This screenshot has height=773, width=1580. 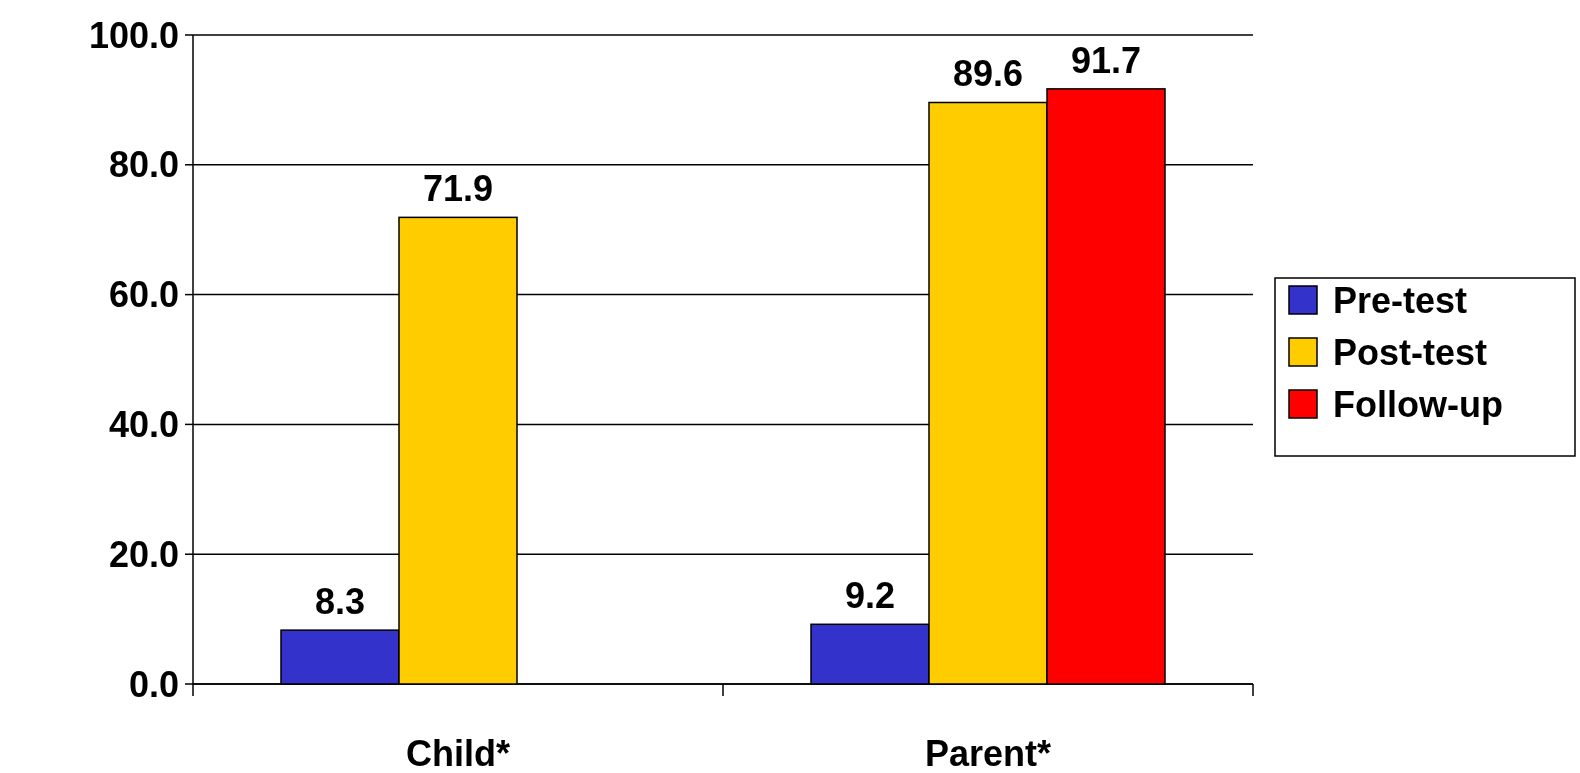 What do you see at coordinates (340, 602) in the screenshot?
I see `data-label: 8.3` at bounding box center [340, 602].